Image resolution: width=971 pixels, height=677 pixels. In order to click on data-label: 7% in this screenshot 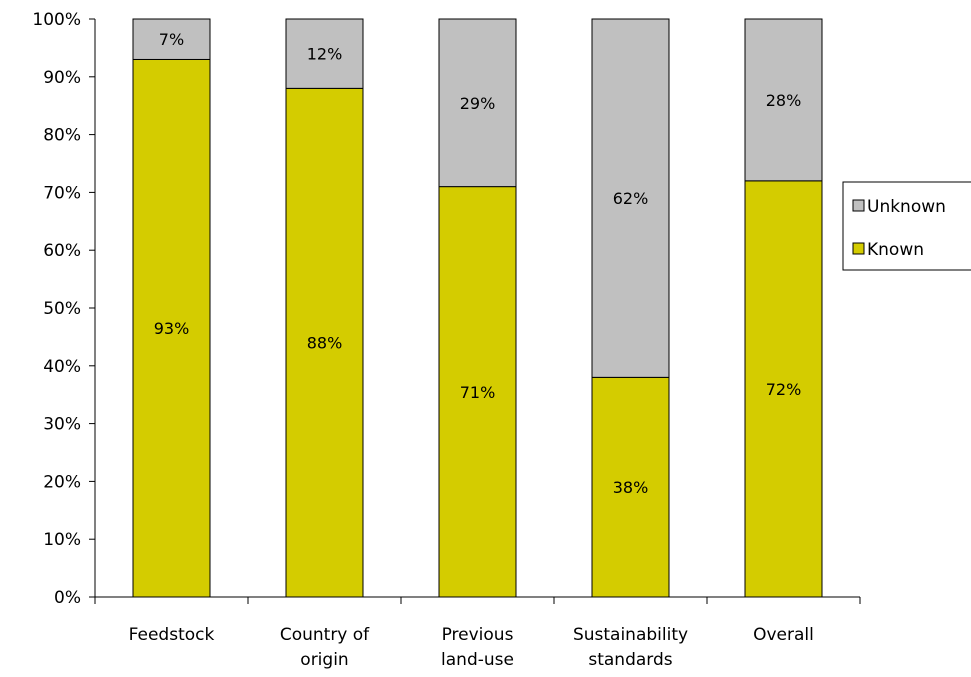, I will do `click(171, 39)`.